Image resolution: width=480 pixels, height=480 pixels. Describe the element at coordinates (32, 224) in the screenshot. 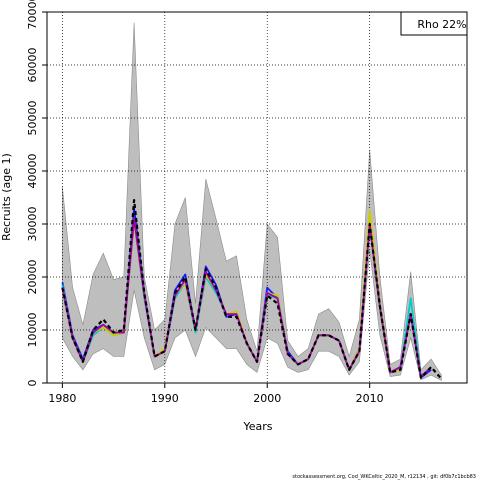

I see `y-tick-label: 30000` at that location.